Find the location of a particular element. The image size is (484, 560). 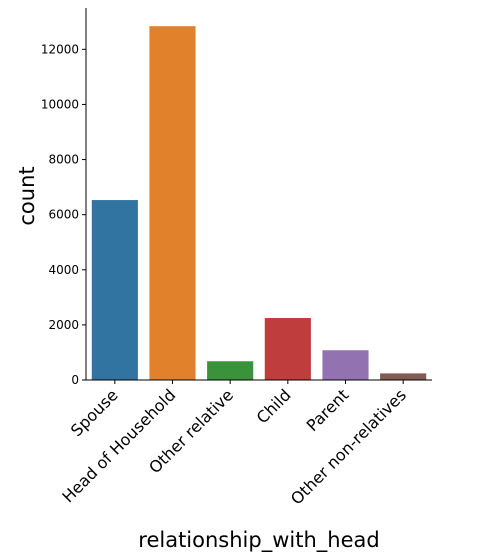

y-tick-label: 10000 is located at coordinates (60, 104).